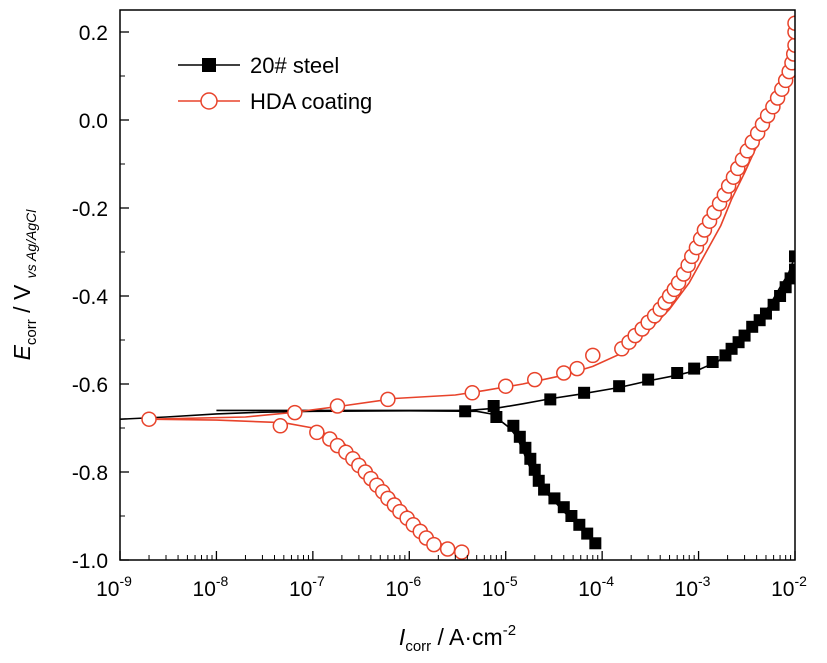 This screenshot has width=827, height=663. Describe the element at coordinates (294, 65) in the screenshot. I see `legend-label: 20# steel` at that location.